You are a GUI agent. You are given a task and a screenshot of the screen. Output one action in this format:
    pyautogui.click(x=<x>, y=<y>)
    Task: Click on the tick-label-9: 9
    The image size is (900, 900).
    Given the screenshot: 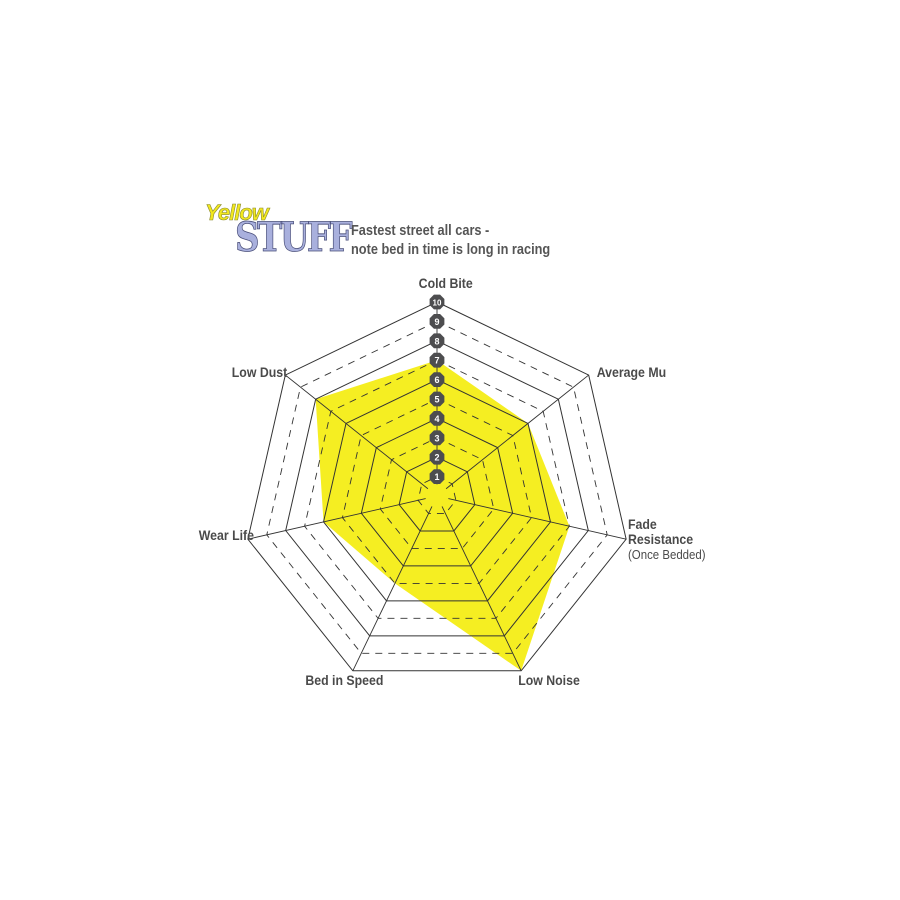 What is the action you would take?
    pyautogui.click(x=436, y=322)
    